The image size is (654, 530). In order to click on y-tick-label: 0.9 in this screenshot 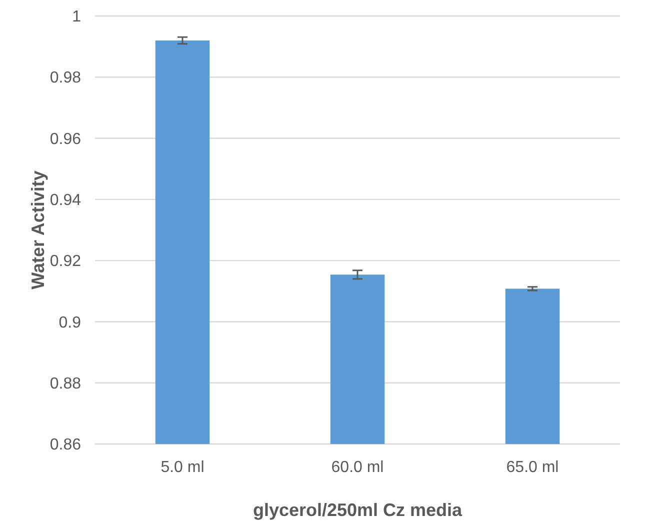, I will do `click(70, 323)`.